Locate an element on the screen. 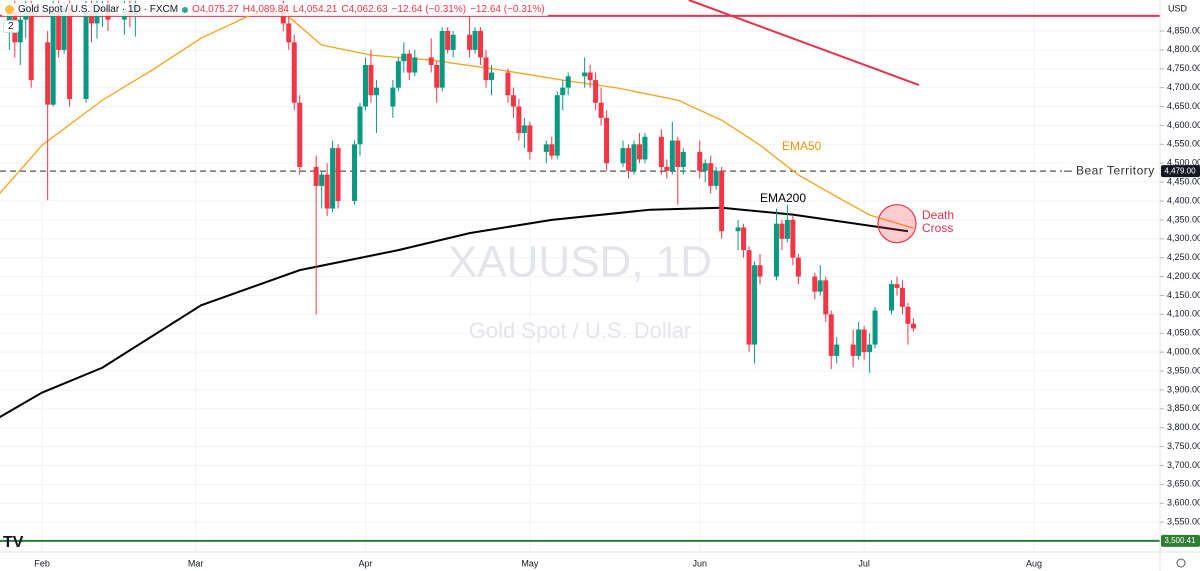  x-tick-label: Mar is located at coordinates (196, 563).